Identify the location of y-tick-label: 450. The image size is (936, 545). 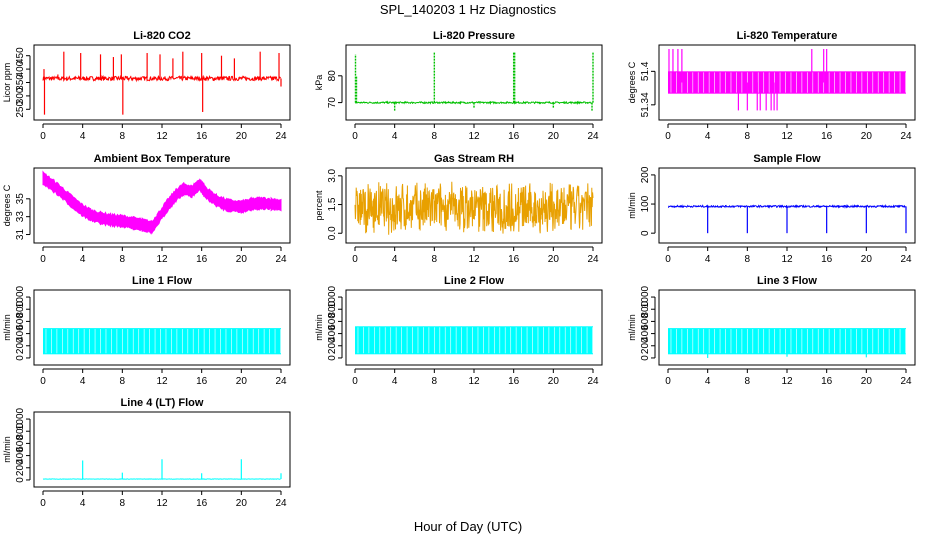
(20, 55).